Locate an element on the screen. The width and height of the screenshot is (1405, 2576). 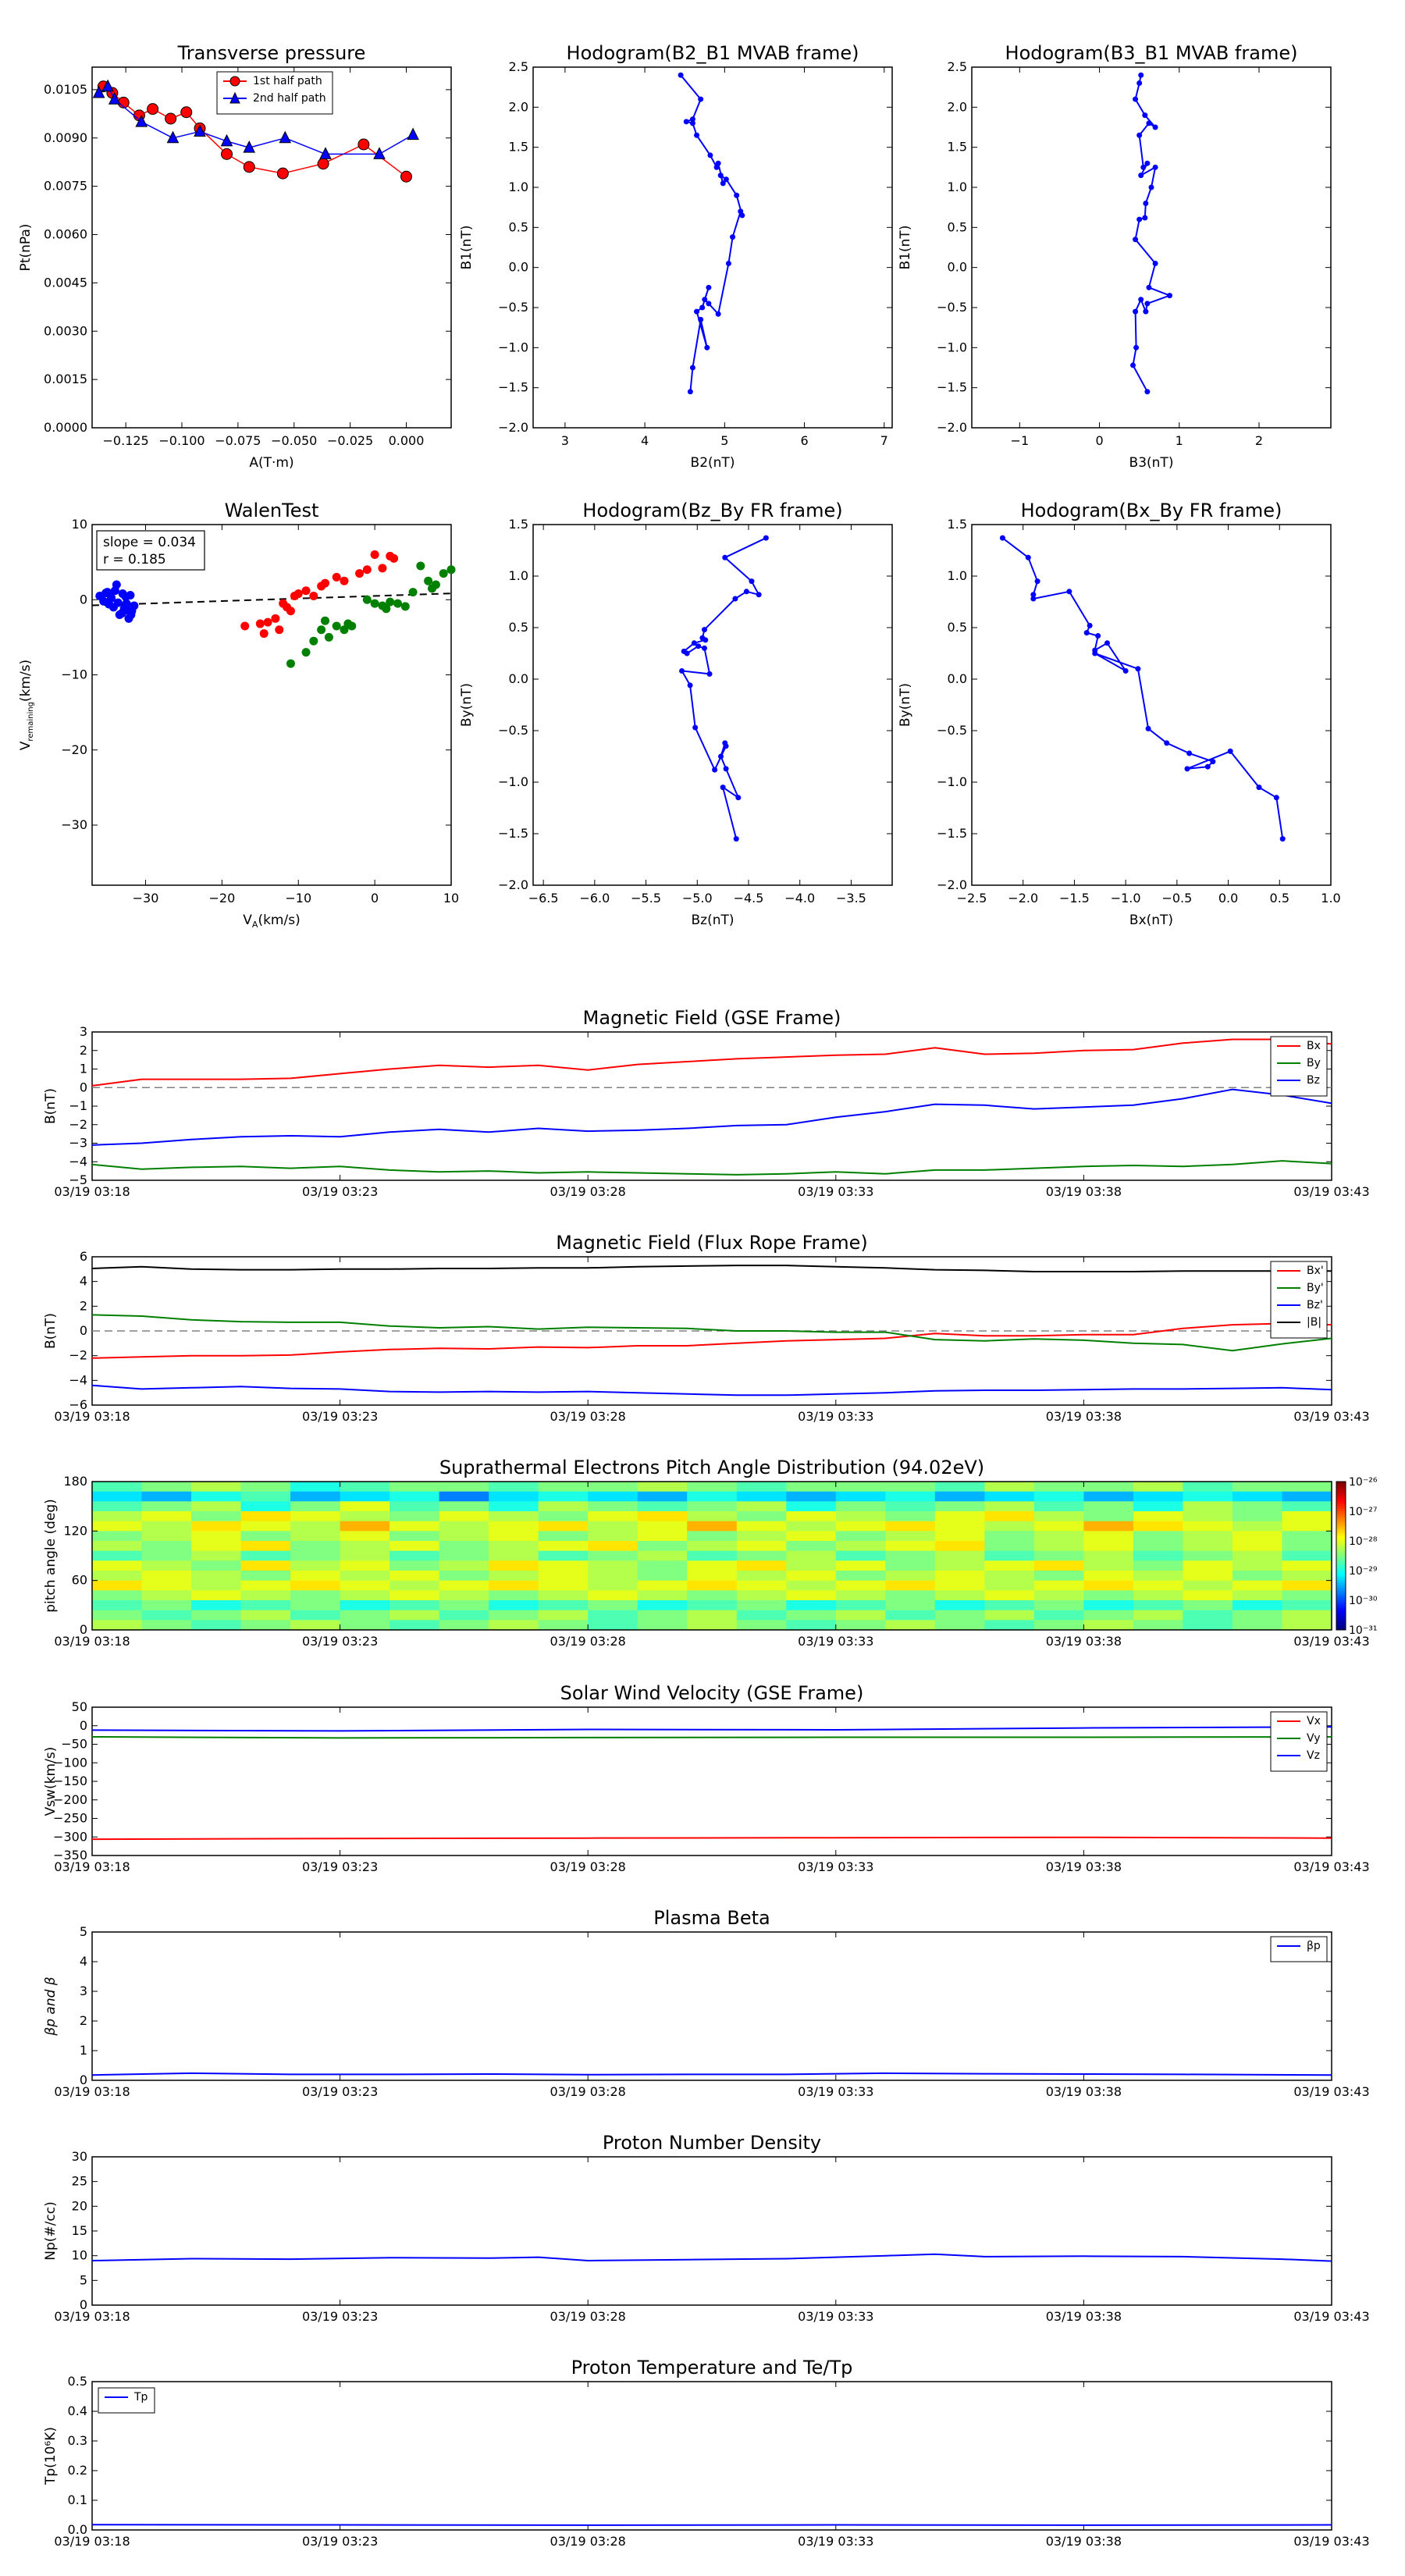
y-tick-label: 0 is located at coordinates (84, 1629).